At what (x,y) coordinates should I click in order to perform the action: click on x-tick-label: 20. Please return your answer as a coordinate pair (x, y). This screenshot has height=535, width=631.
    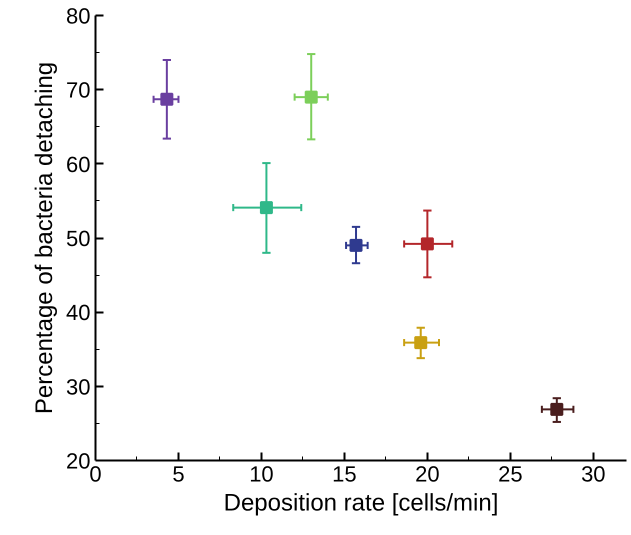
    Looking at the image, I should click on (427, 474).